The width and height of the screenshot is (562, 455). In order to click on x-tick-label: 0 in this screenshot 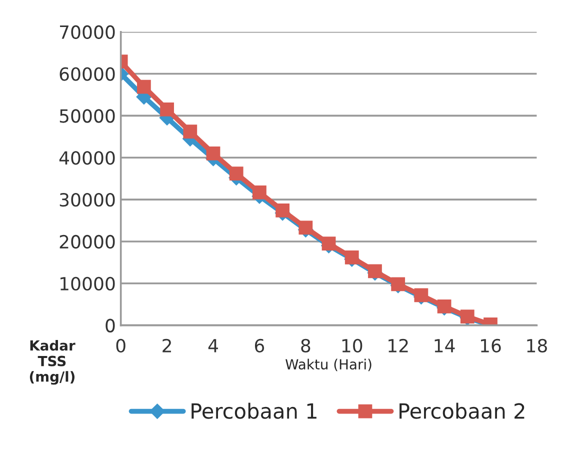, I will do `click(121, 345)`.